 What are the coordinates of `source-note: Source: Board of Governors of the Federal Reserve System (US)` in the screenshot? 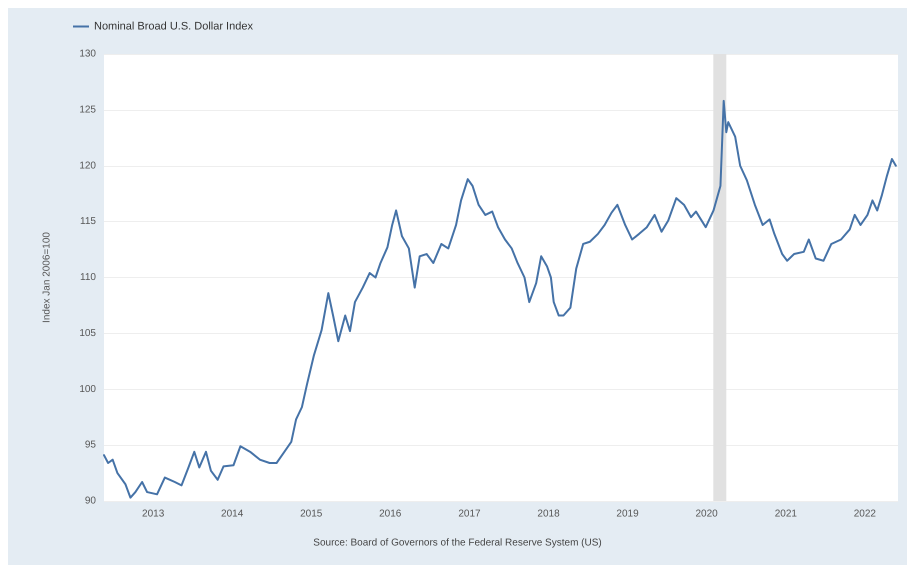 It's located at (457, 543).